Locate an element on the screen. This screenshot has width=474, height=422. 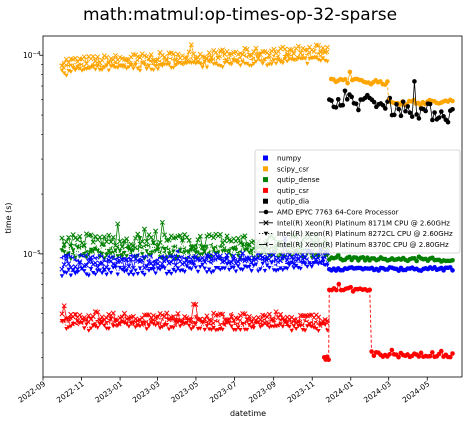
series-line is located at coordinates (371, 322).